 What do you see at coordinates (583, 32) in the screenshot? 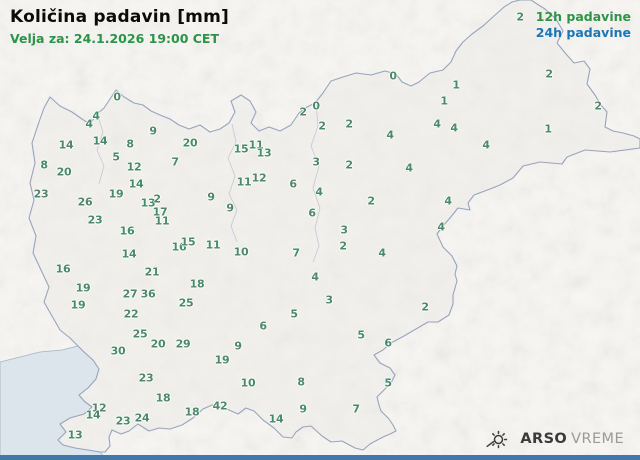
I see `toggle-24h-padavine: 24h padavine` at bounding box center [583, 32].